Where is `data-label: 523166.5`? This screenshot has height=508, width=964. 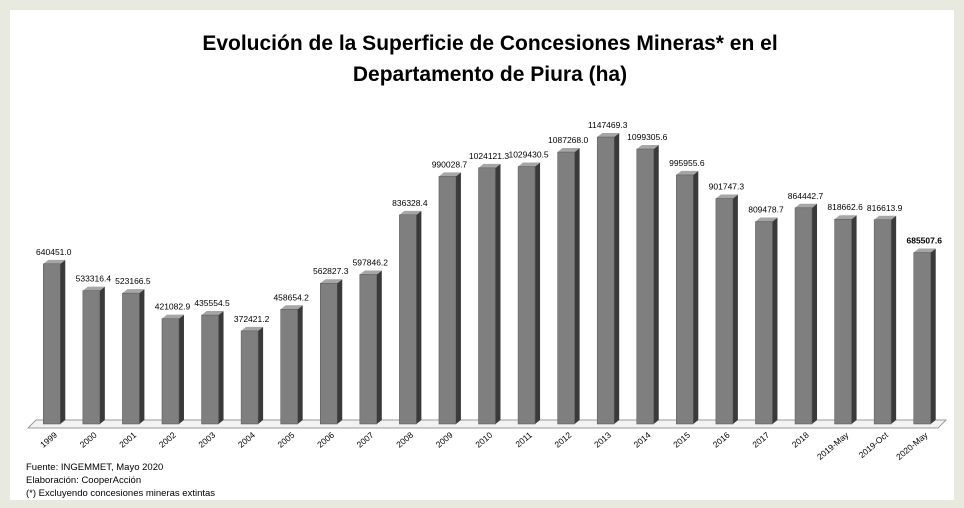
data-label: 523166.5 is located at coordinates (133, 281).